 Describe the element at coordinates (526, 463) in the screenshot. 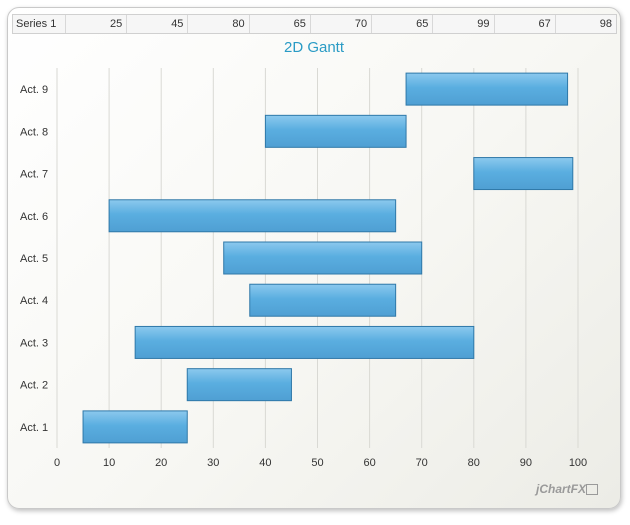

I see `x-tick-label: 90` at that location.